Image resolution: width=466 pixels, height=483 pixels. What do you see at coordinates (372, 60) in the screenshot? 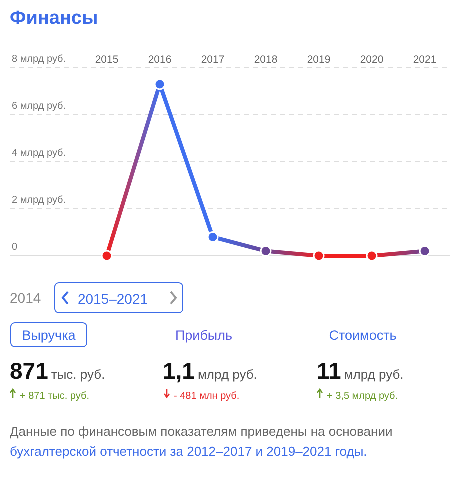
I see `x-tick-label: 2020` at bounding box center [372, 60].